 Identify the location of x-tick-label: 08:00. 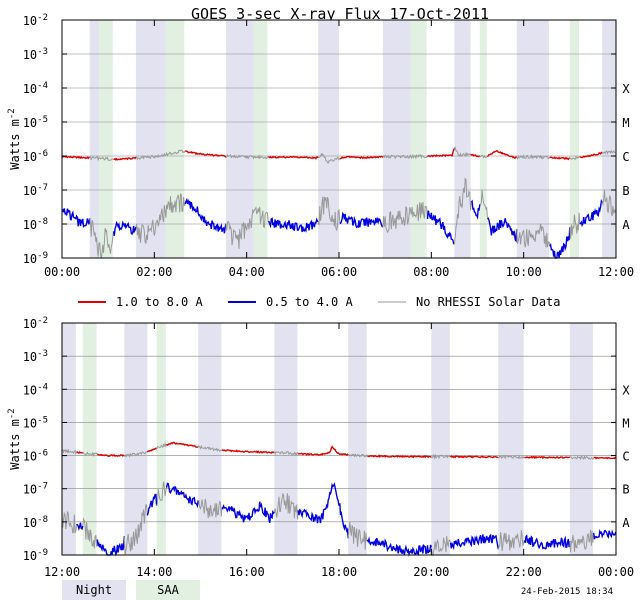
(431, 272).